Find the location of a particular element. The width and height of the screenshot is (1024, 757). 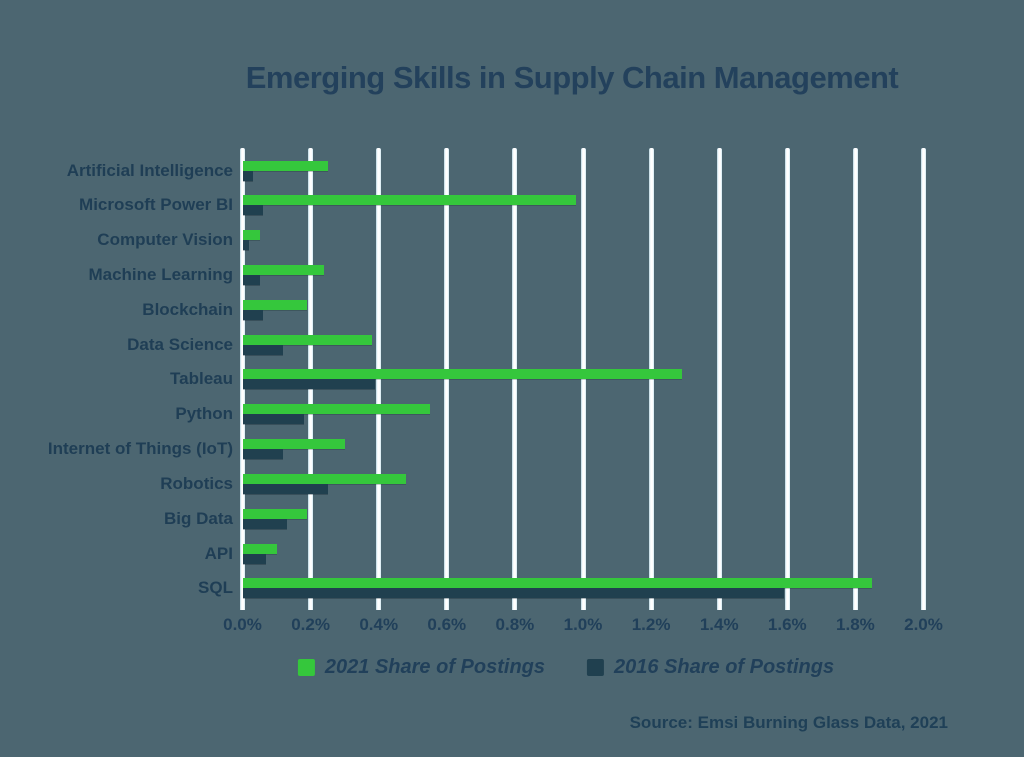

category-label: Big Data is located at coordinates (198, 518).